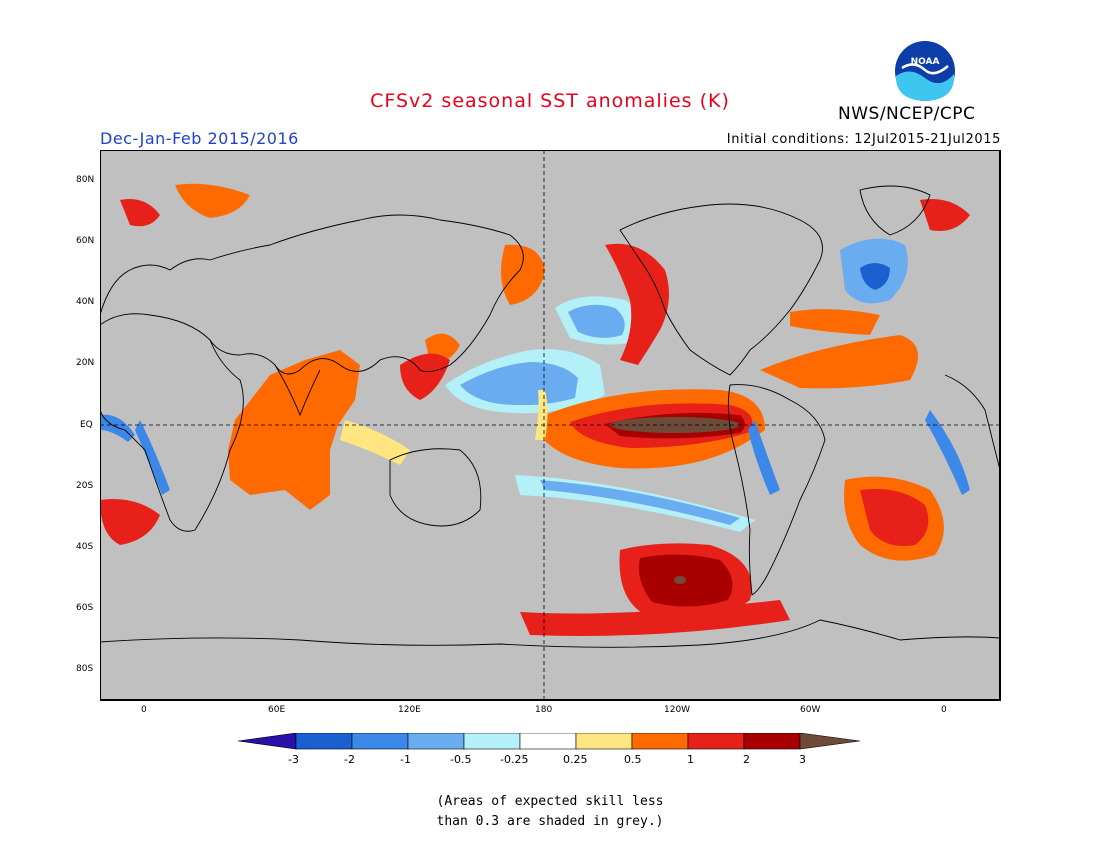 This screenshot has height=850, width=1100. I want to click on antarctica-outline, so click(550, 633).